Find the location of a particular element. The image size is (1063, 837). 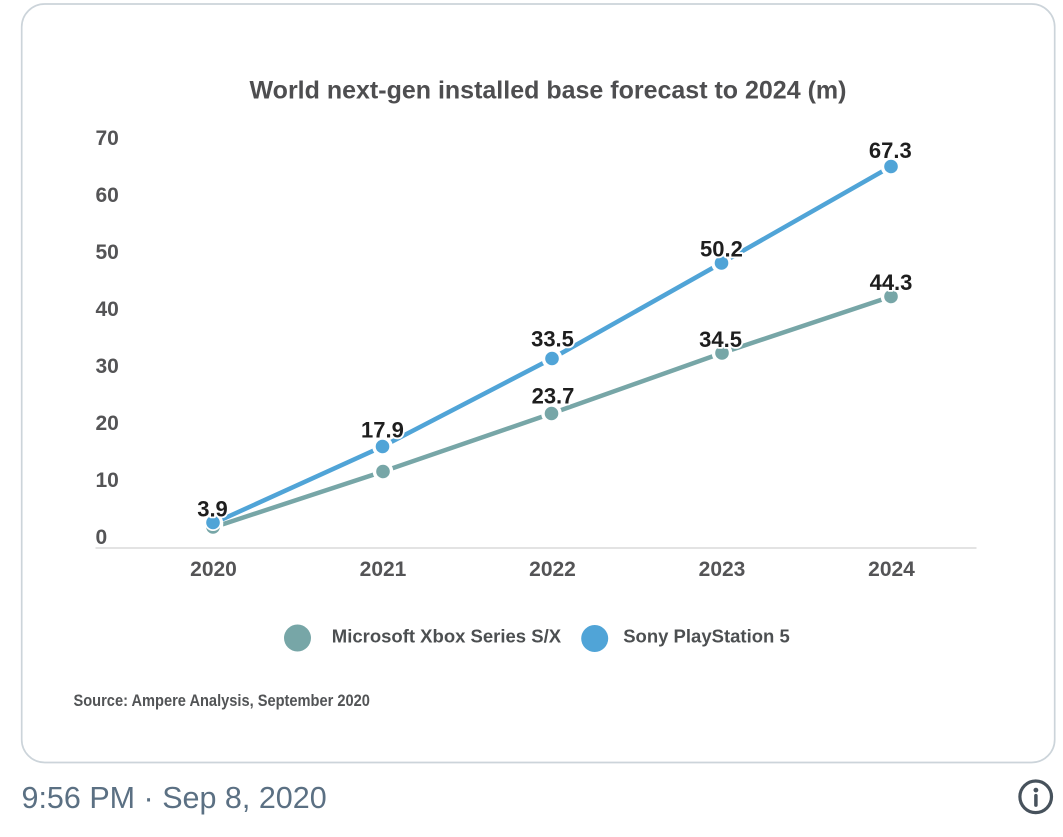

svg-text: 50.2 is located at coordinates (721, 249).